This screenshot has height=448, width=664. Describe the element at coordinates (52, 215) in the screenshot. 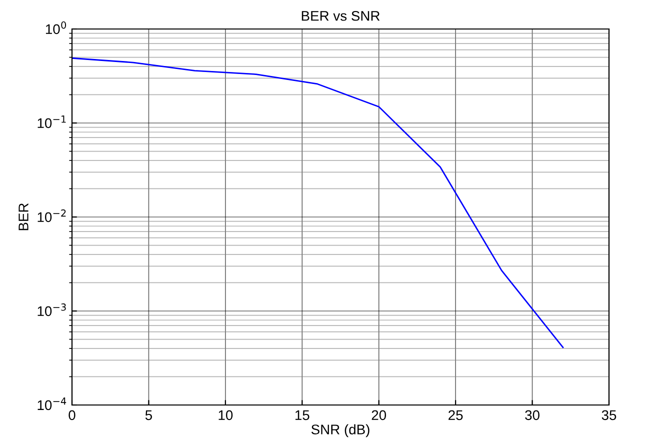

I see `y-tick-label: 10$^{−2}$` at that location.